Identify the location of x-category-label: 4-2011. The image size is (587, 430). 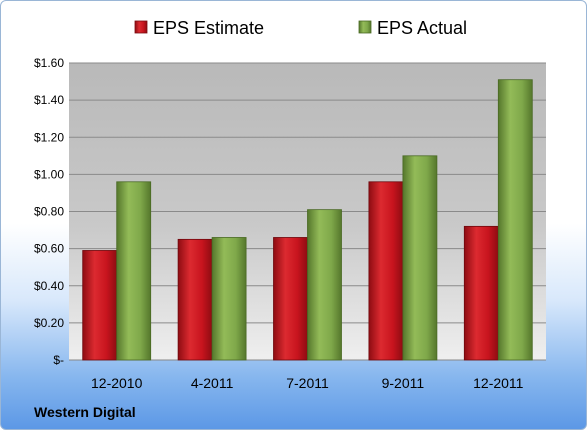
(212, 383).